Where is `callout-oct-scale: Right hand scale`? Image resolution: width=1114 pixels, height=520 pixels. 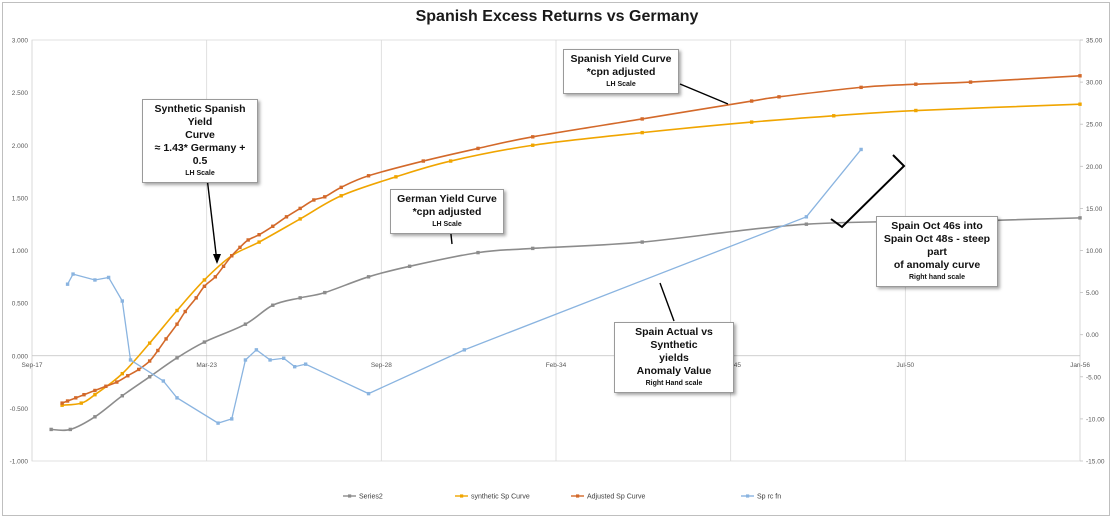
callout-oct-scale: Right hand scale is located at coordinates (936, 277).